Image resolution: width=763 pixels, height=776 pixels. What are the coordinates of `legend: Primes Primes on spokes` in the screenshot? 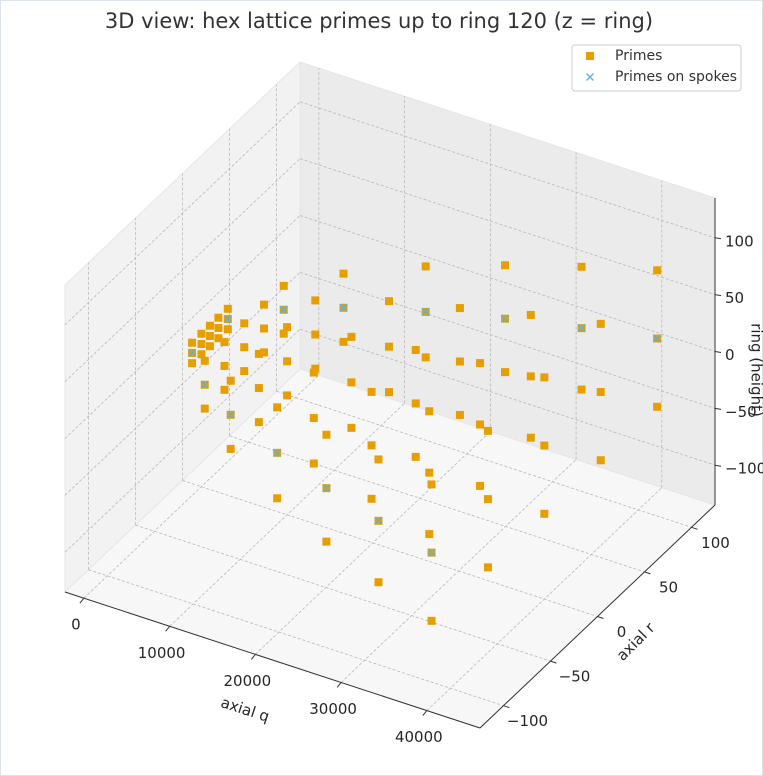 It's located at (656, 68).